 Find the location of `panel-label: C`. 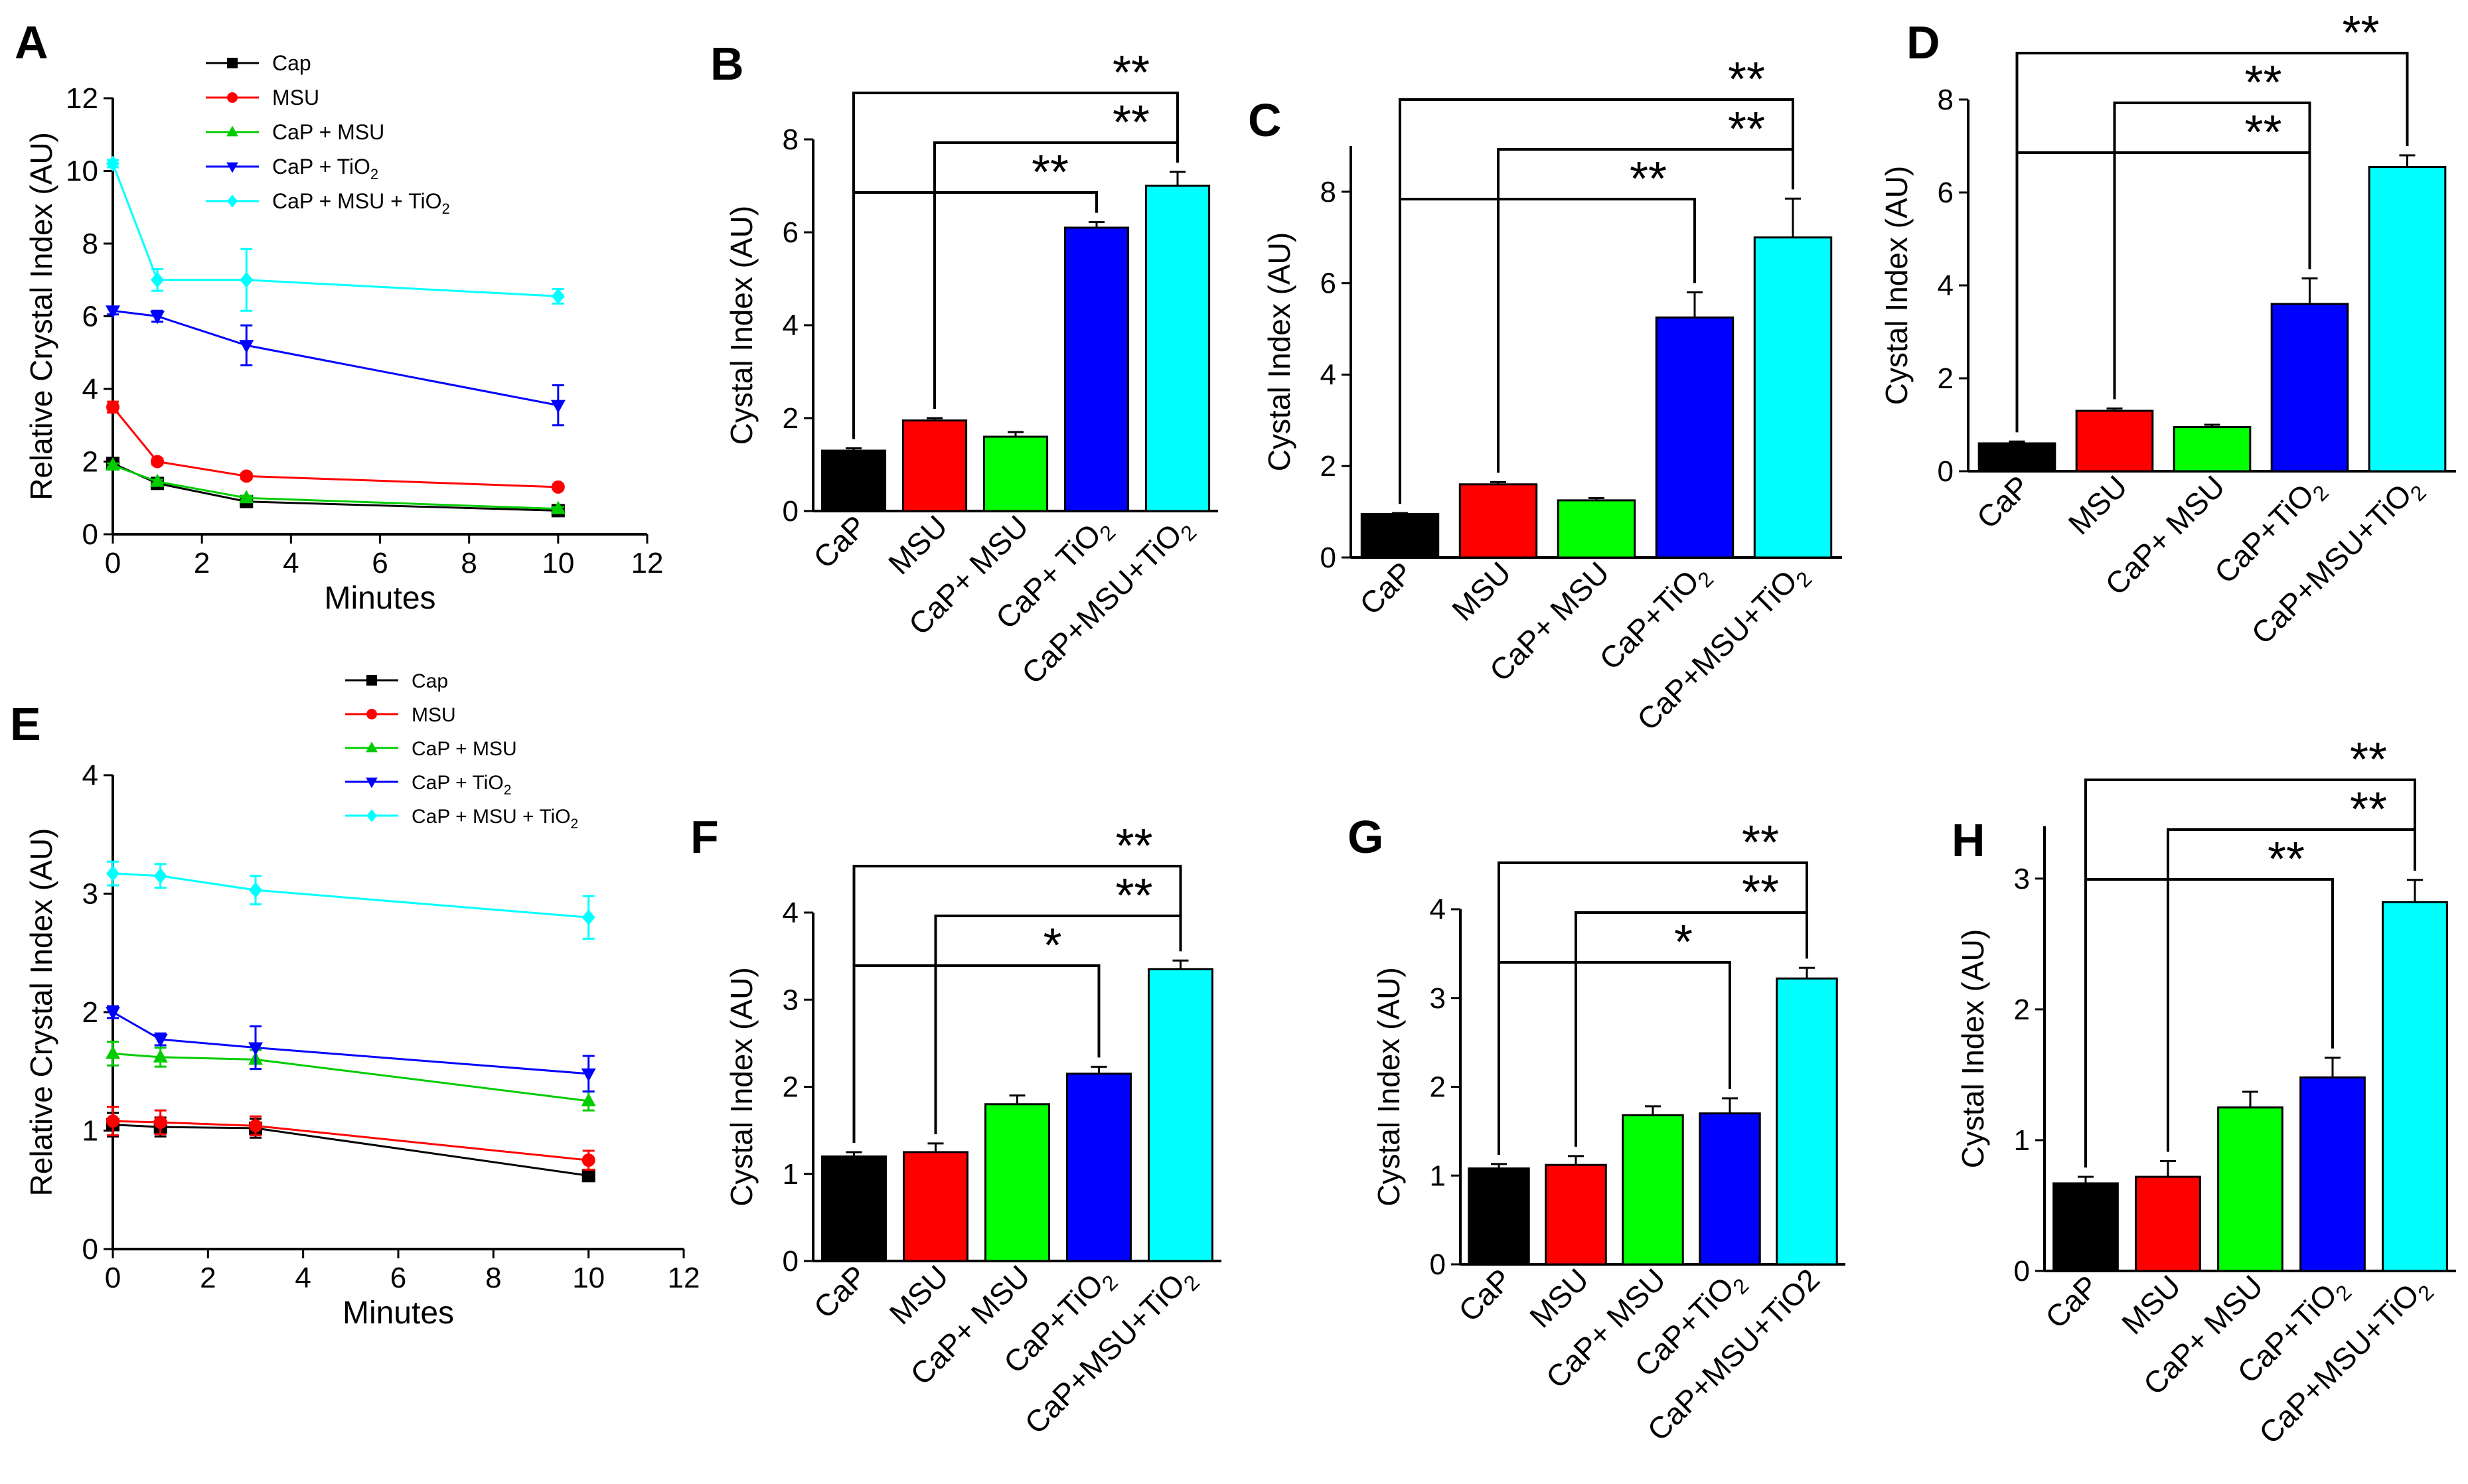

panel-label: C is located at coordinates (1265, 120).